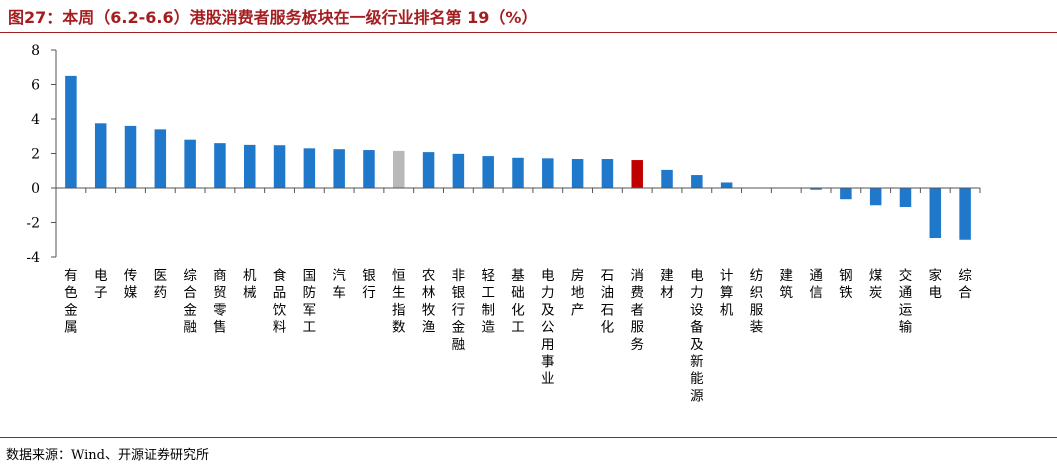 The image size is (1057, 468). I want to click on category-label: 综合, so click(965, 284).